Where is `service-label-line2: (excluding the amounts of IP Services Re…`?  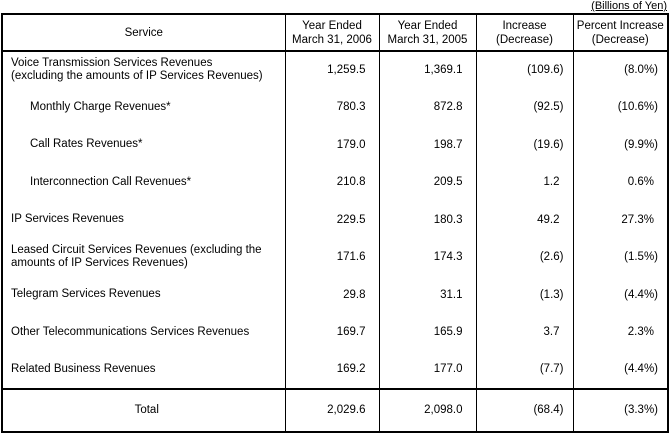
service-label-line2: (excluding the amounts of IP Services Re… is located at coordinates (137, 76).